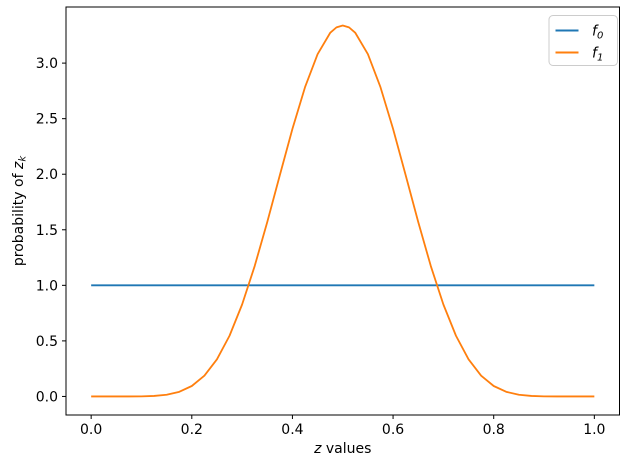  I want to click on legend-box, so click(583, 40).